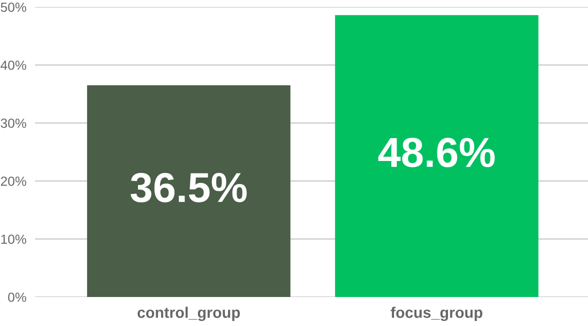 Image resolution: width=588 pixels, height=326 pixels. I want to click on y-tick-label: 30%, so click(13, 123).